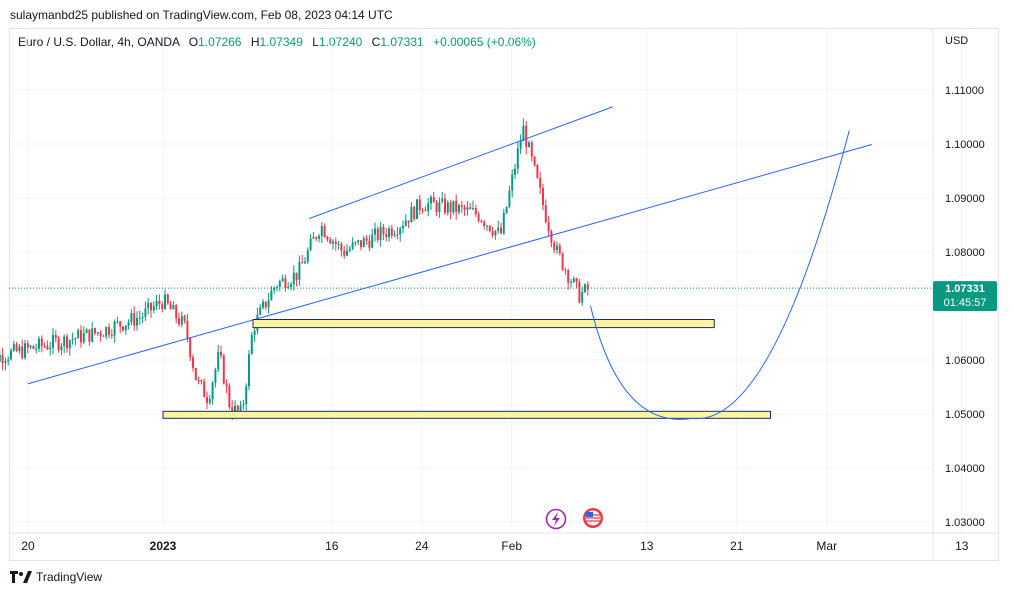 Image resolution: width=1012 pixels, height=595 pixels. I want to click on time-axis: 20 2023 16 24 Feb 13 21 Mar 13, so click(494, 546).